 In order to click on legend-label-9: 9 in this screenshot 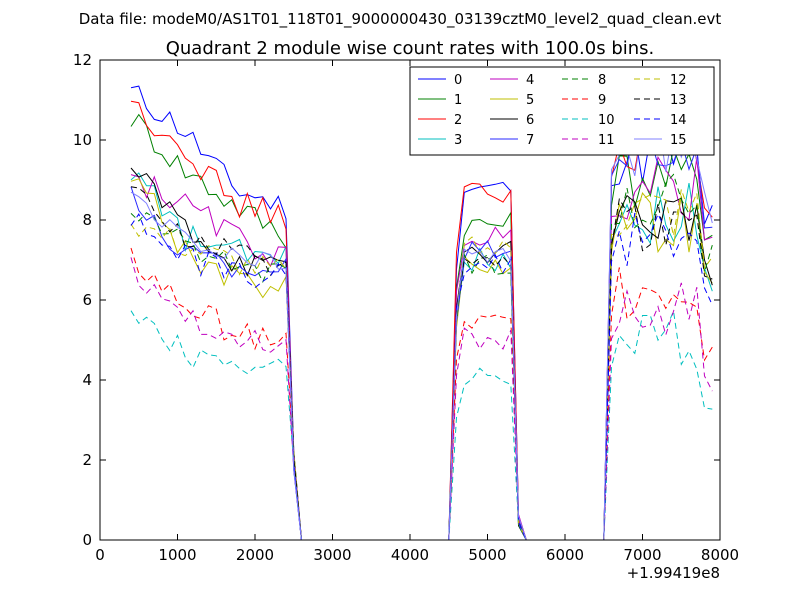, I will do `click(602, 100)`.